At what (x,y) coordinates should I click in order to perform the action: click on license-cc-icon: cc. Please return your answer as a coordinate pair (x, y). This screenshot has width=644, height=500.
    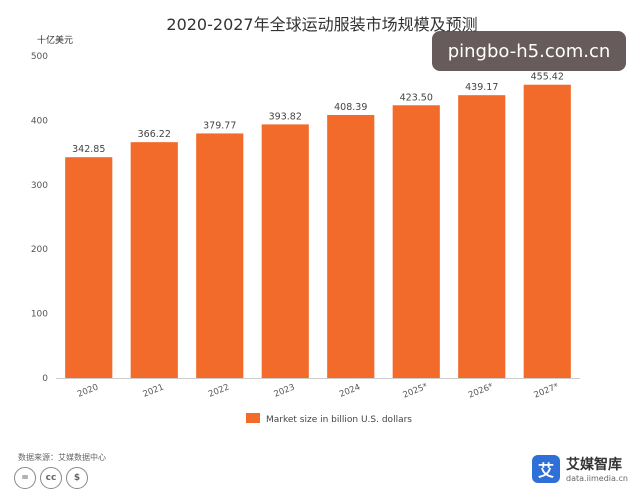
    Looking at the image, I should click on (51, 478).